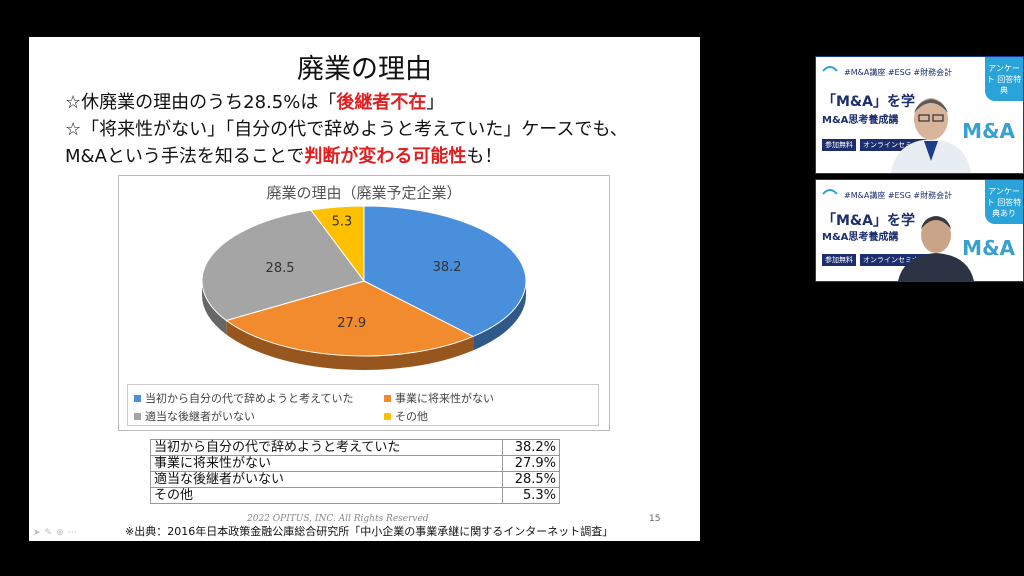 The image size is (1024, 576). What do you see at coordinates (1004, 202) in the screenshot?
I see `survey-badge: アンケート 回答特典あり` at bounding box center [1004, 202].